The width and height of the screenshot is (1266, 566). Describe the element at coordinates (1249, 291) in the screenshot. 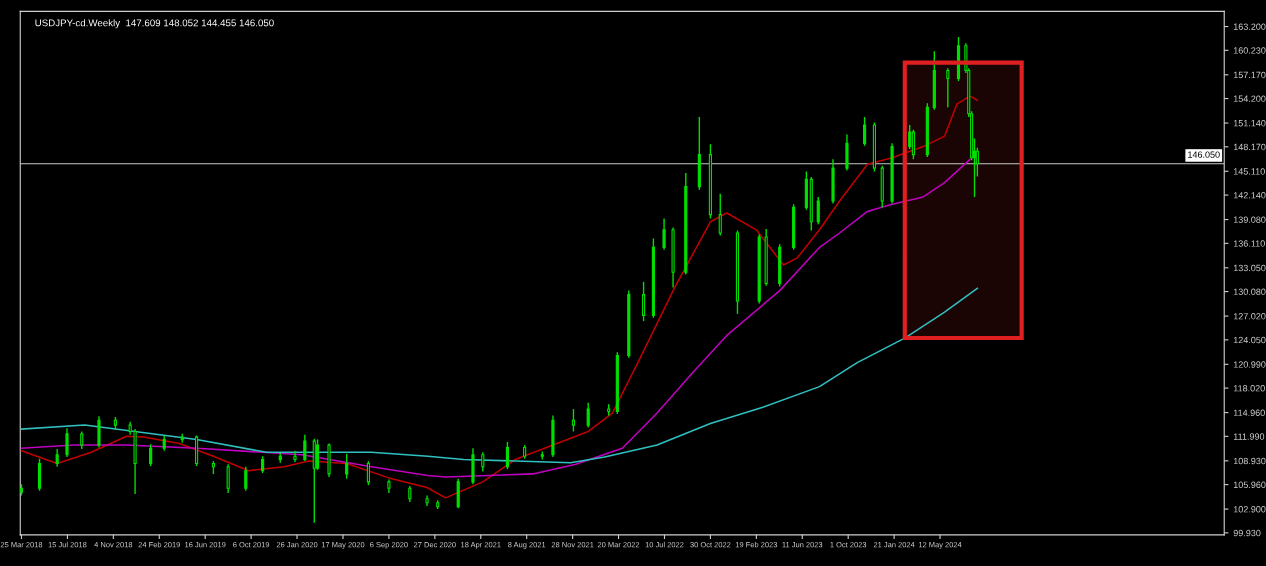

I see `y-tick-label: 130.080` at that location.